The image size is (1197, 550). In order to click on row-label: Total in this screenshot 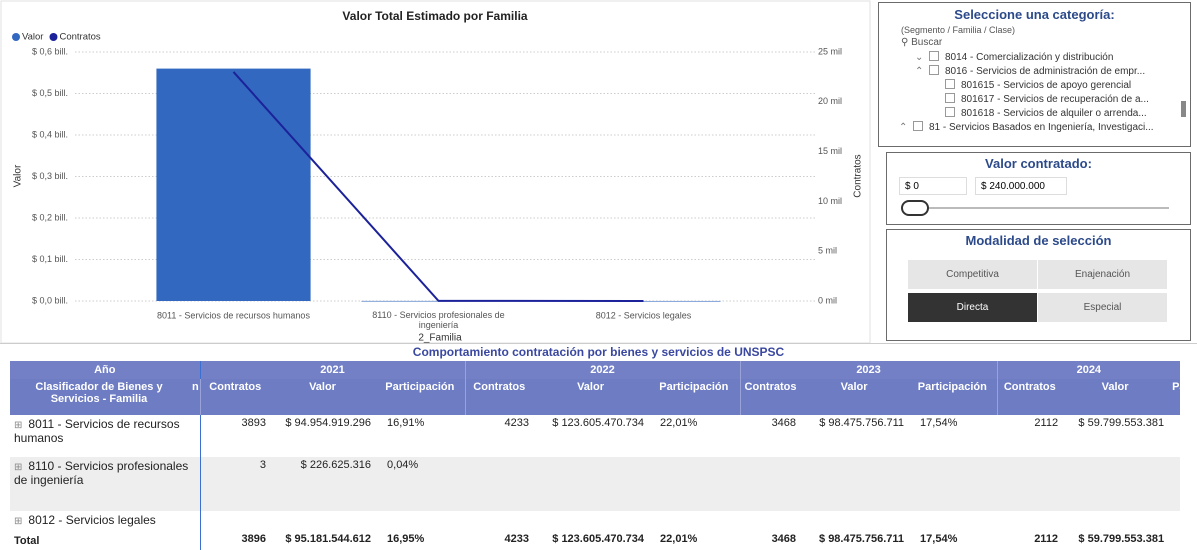, I will do `click(105, 540)`.